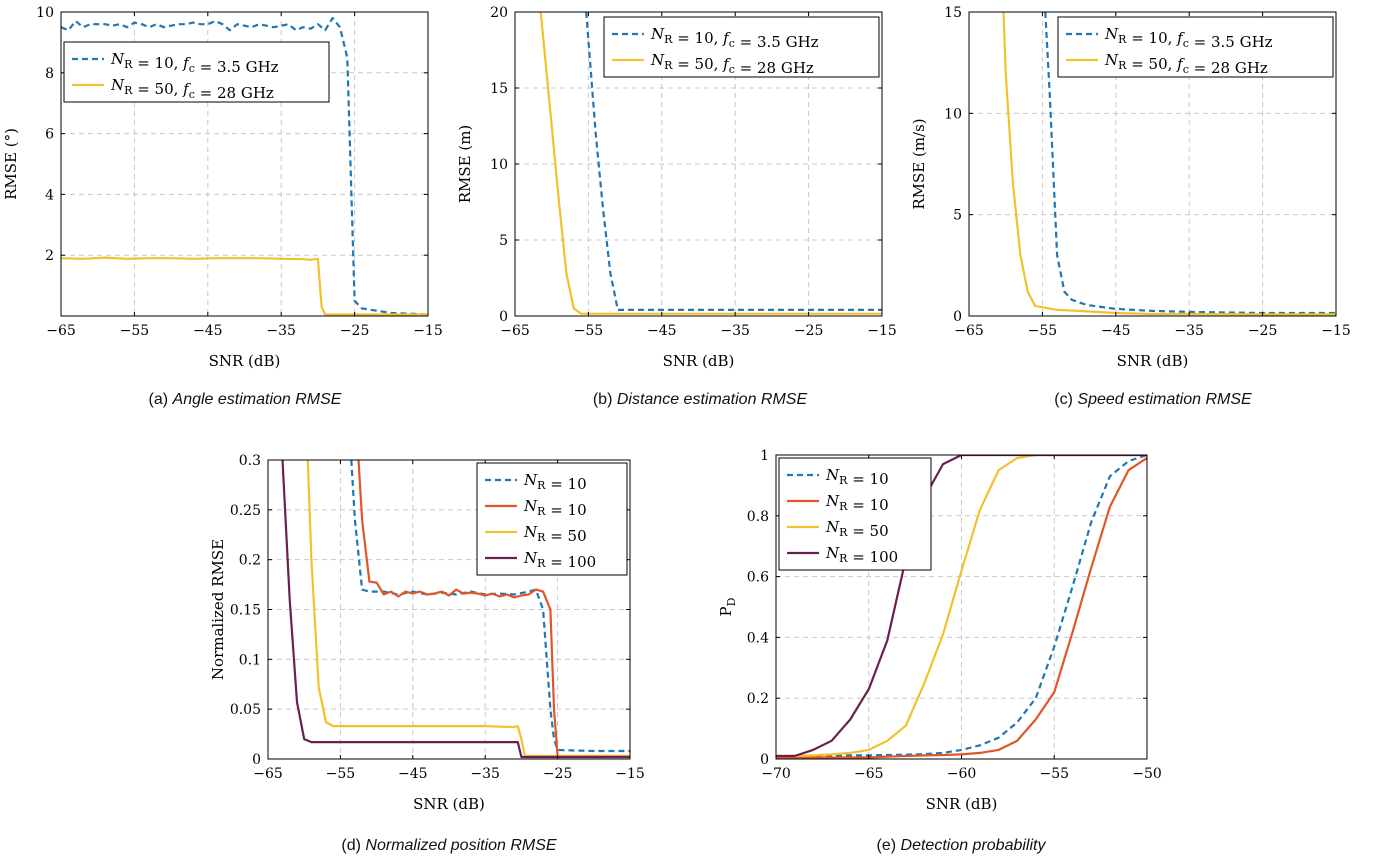 This screenshot has width=1377, height=858. Describe the element at coordinates (758, 638) in the screenshot. I see `y-tick-label: 0.4` at that location.